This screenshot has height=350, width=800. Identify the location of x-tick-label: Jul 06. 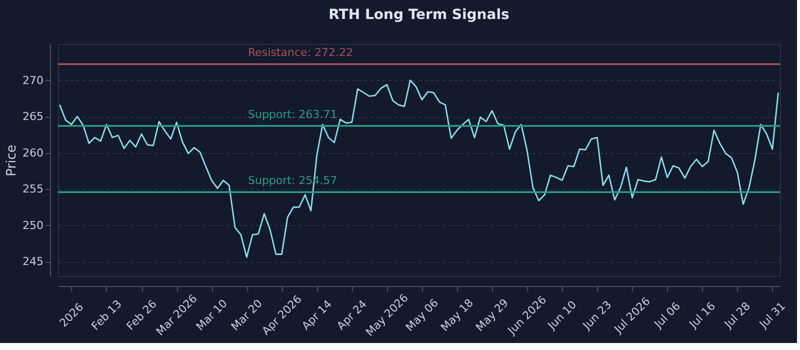
(667, 316).